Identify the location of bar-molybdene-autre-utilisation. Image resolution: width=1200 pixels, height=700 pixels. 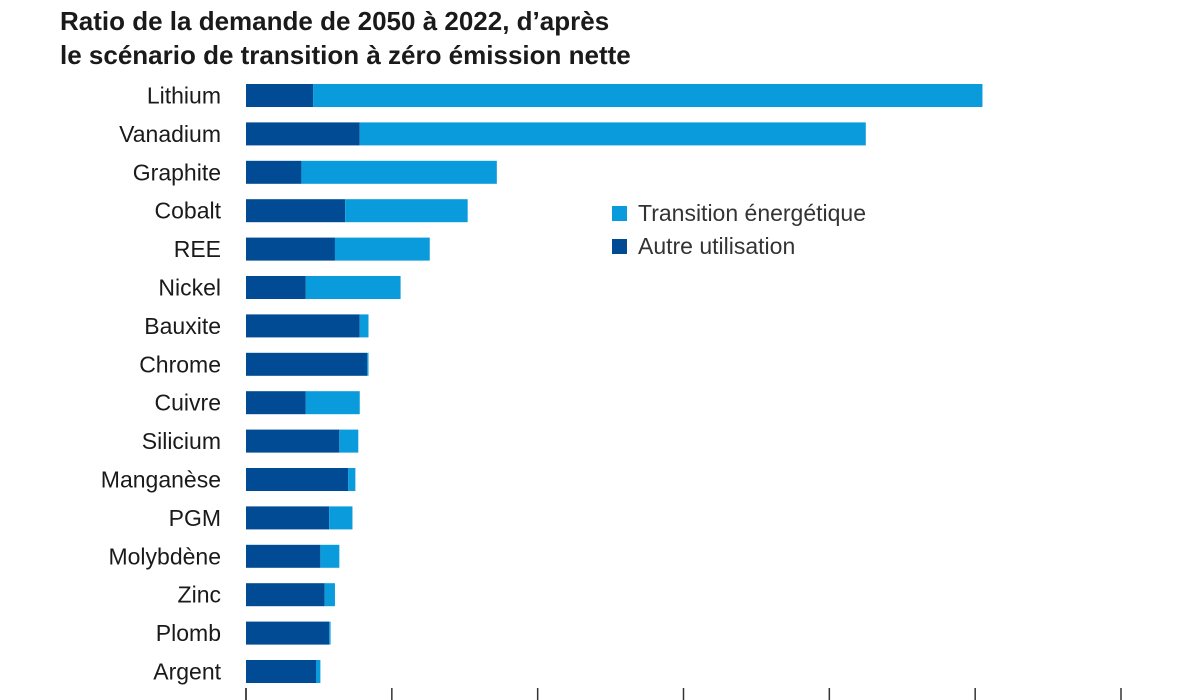
(283, 556).